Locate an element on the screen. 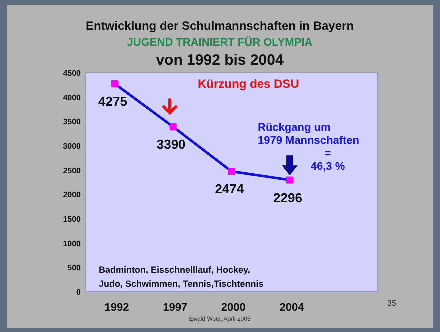 The height and width of the screenshot is (332, 440). x-tick-label: 2004 is located at coordinates (293, 308).